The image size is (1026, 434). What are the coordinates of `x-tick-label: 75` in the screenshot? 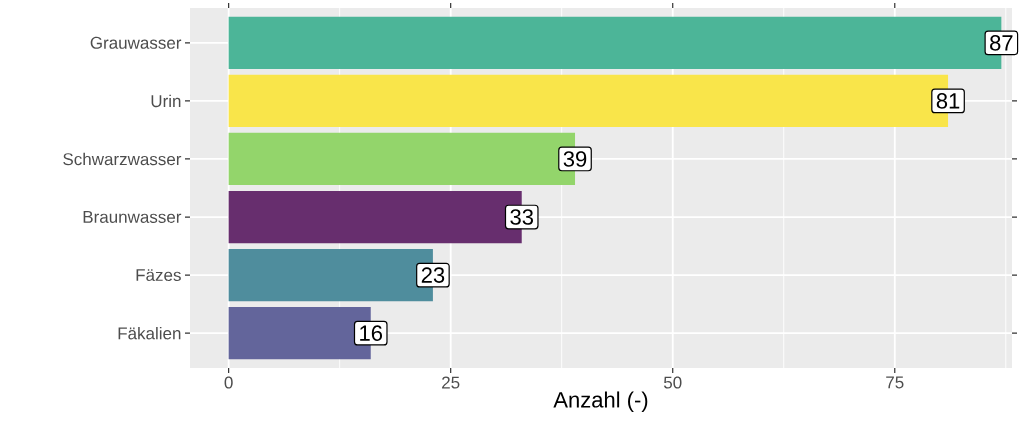 It's located at (895, 382).